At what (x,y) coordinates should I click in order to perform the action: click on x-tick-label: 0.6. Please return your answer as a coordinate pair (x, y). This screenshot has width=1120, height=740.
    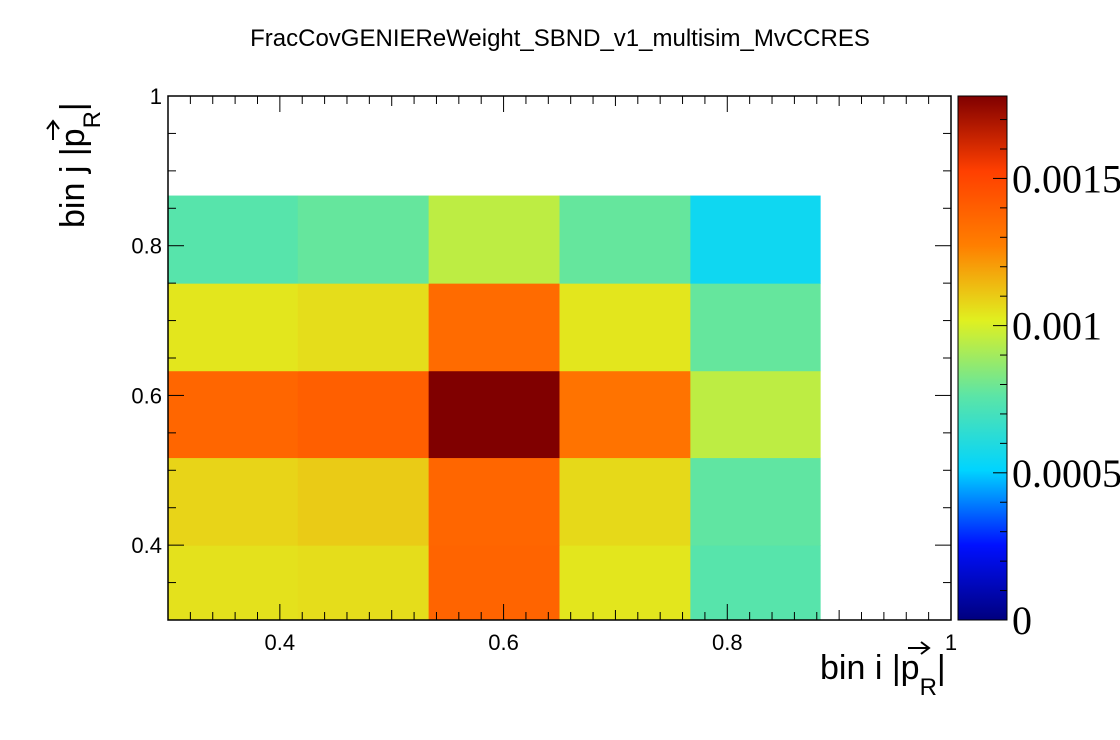
    Looking at the image, I should click on (503, 642).